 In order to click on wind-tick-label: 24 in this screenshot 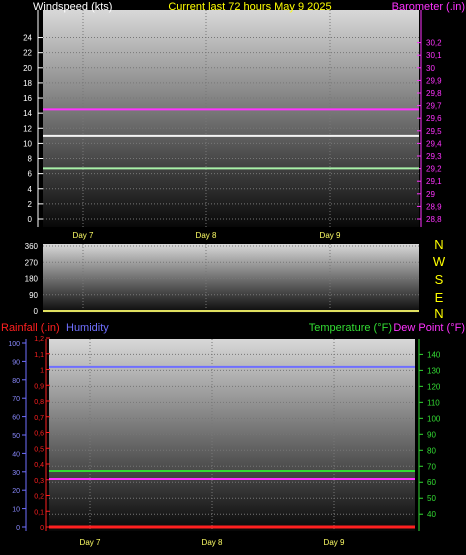, I will do `click(27, 38)`.